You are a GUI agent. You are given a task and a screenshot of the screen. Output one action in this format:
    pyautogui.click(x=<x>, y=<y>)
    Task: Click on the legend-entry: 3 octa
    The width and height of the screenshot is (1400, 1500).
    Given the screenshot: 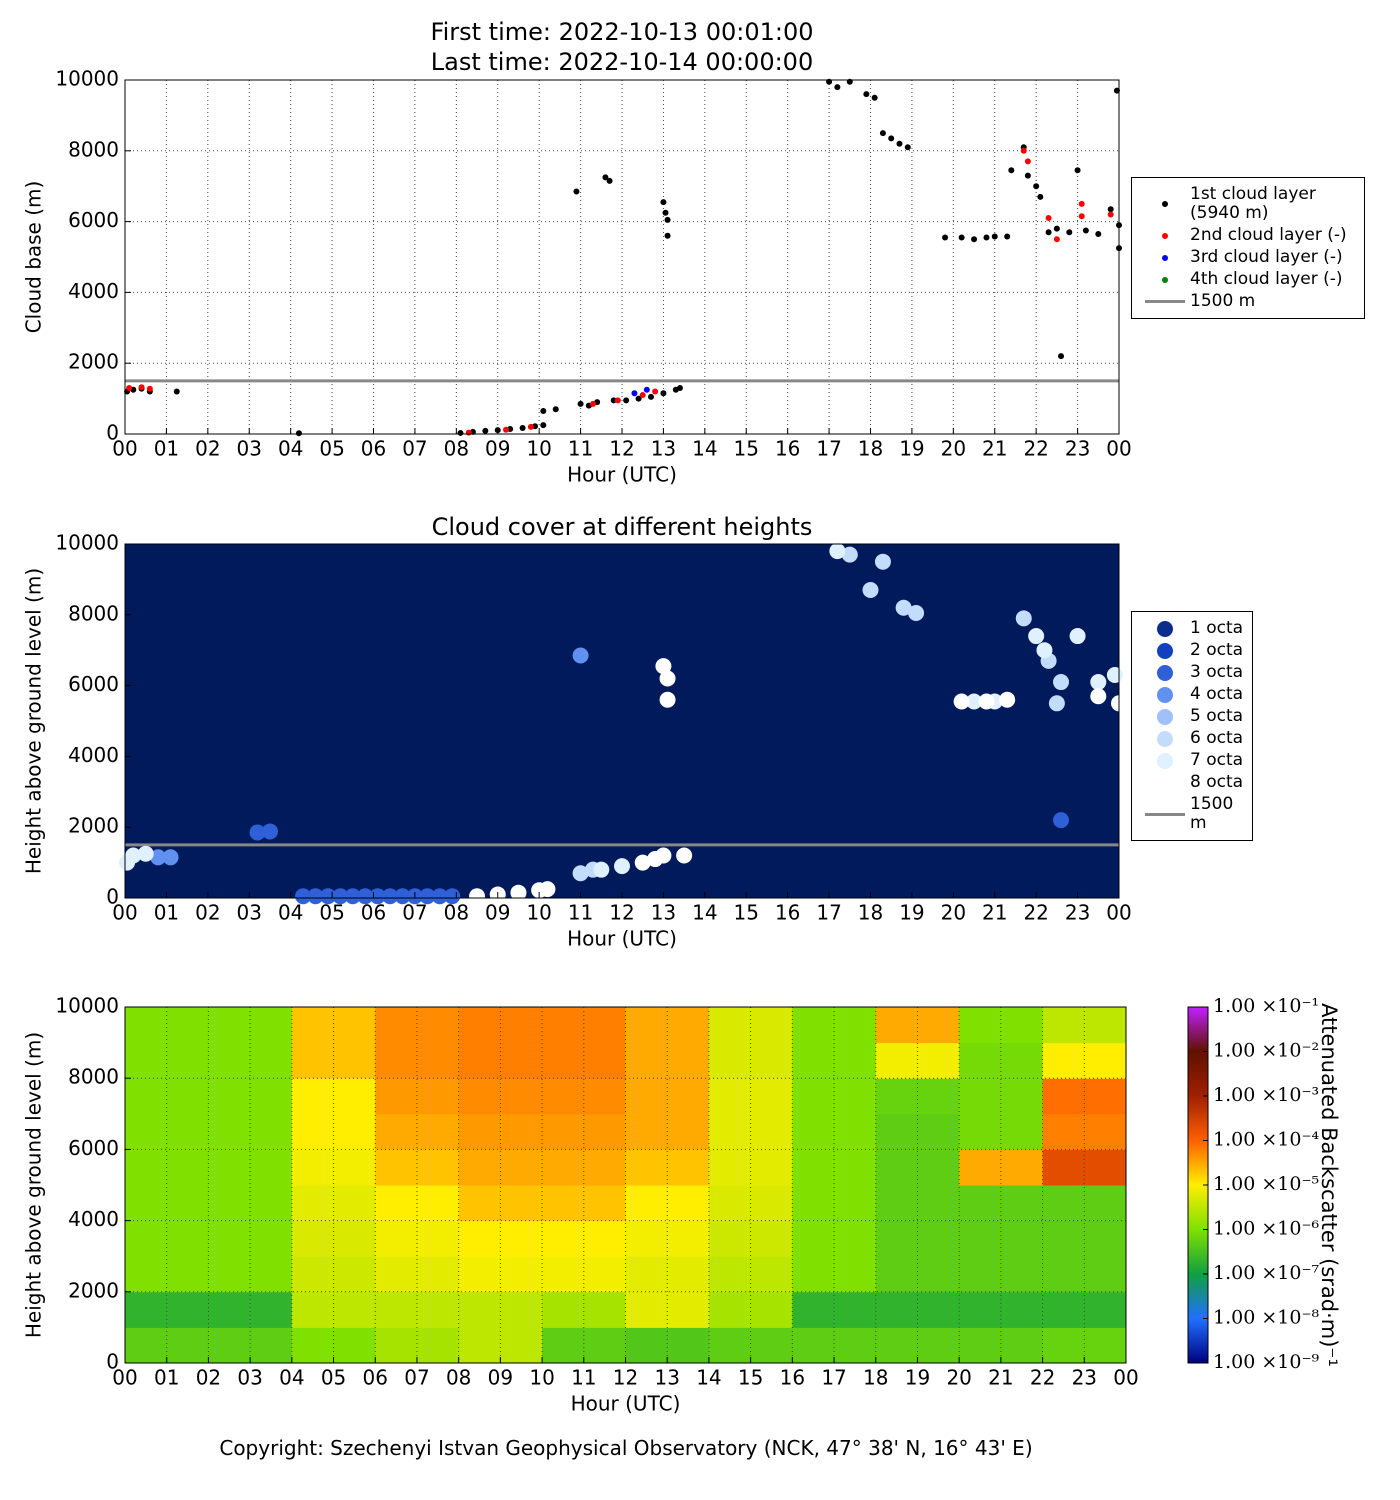 What is the action you would take?
    pyautogui.click(x=1192, y=672)
    